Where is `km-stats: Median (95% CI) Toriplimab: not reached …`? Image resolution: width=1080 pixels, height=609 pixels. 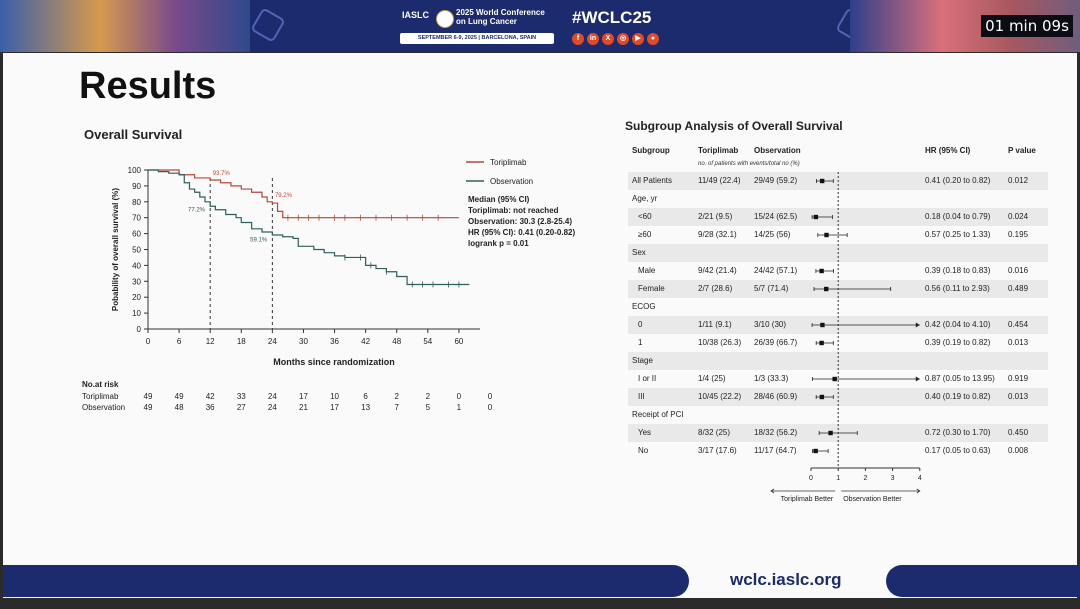
km-stats: Median (95% CI) Toriplimab: not reached … is located at coordinates (521, 221).